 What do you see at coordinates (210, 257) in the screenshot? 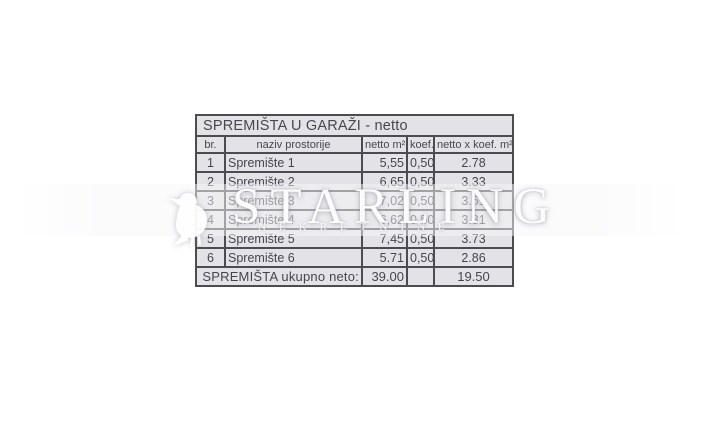
I see `cell-br: 6` at bounding box center [210, 257].